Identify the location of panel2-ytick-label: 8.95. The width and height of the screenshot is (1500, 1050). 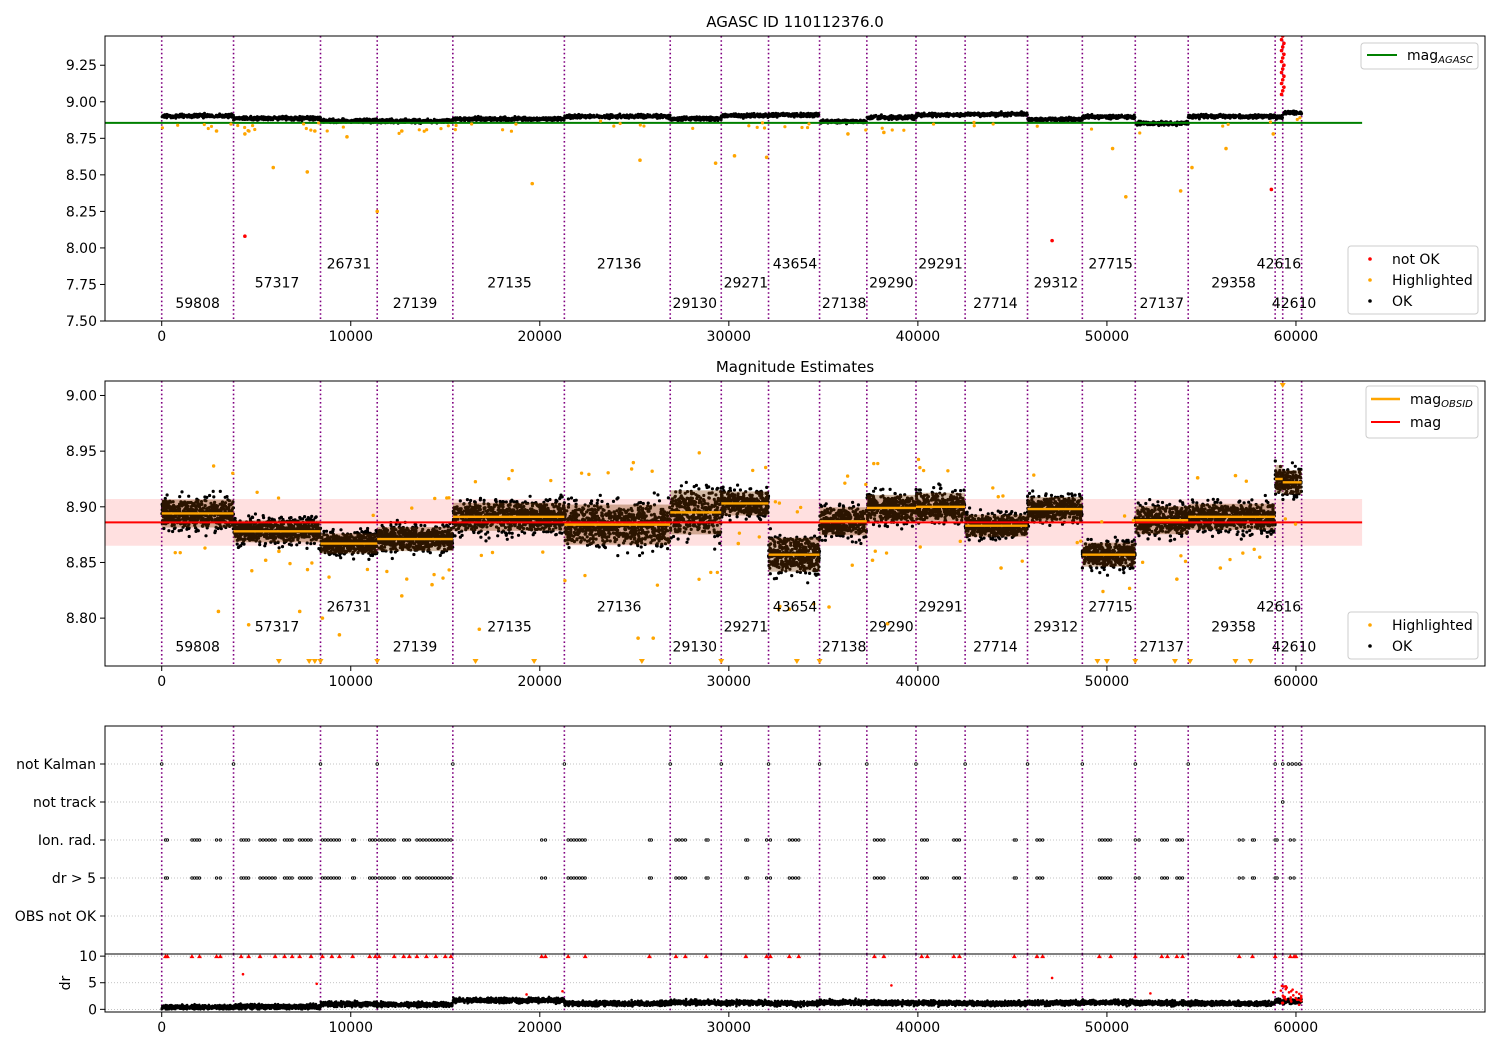
(81, 452).